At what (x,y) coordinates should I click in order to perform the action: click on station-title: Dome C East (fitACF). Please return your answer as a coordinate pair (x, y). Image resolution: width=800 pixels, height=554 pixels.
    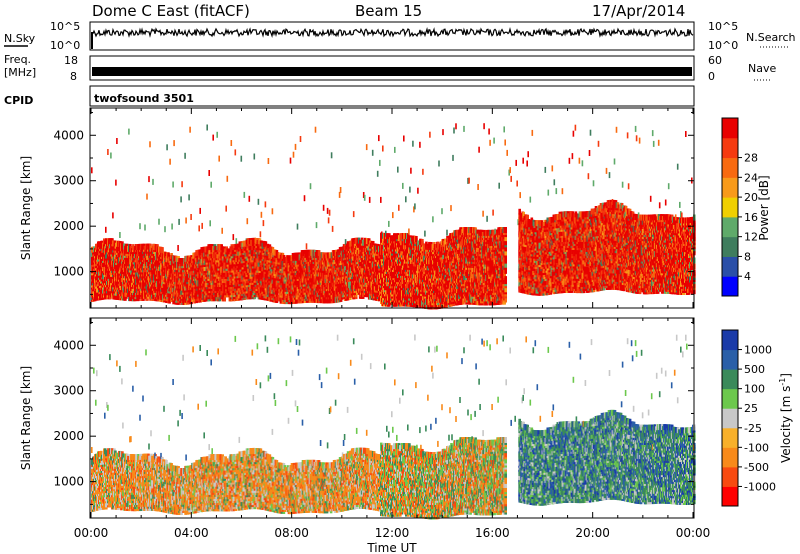
    Looking at the image, I should click on (171, 11).